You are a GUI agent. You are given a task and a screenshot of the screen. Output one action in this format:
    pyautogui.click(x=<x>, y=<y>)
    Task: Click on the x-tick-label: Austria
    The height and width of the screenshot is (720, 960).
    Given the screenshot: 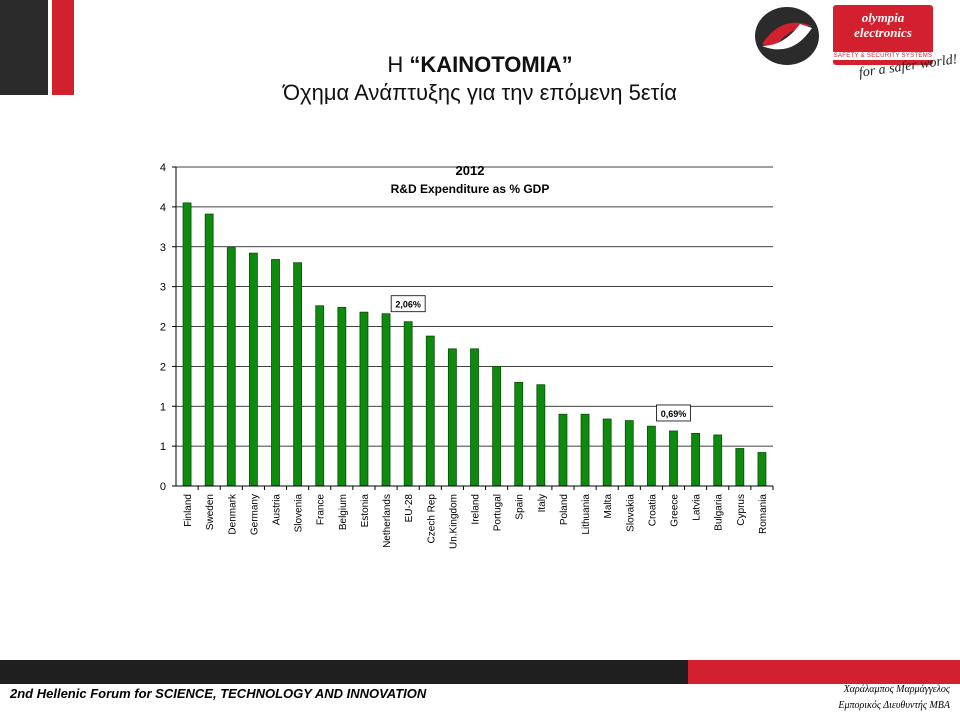 What is the action you would take?
    pyautogui.click(x=277, y=510)
    